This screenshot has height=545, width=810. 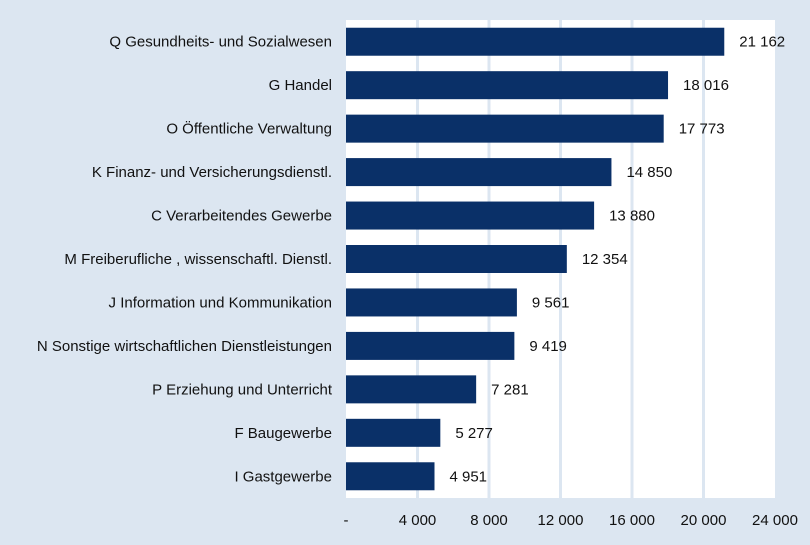 What do you see at coordinates (632, 520) in the screenshot?
I see `x-tick-label: 16 000` at bounding box center [632, 520].